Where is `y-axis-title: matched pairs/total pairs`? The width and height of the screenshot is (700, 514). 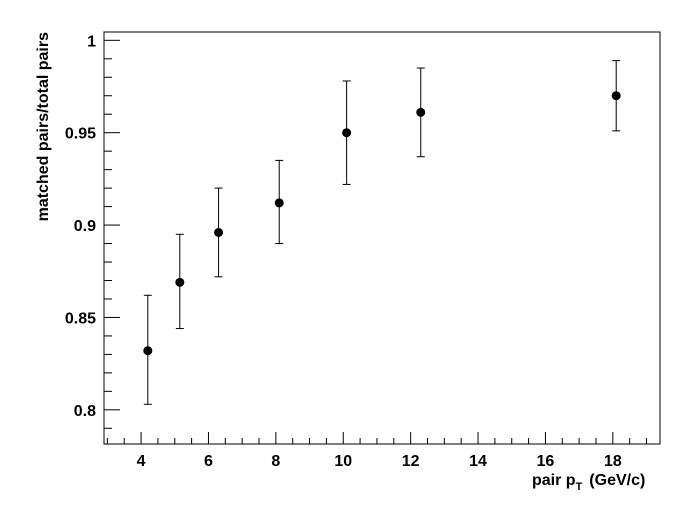
y-axis-title: matched pairs/total pairs is located at coordinates (43, 126).